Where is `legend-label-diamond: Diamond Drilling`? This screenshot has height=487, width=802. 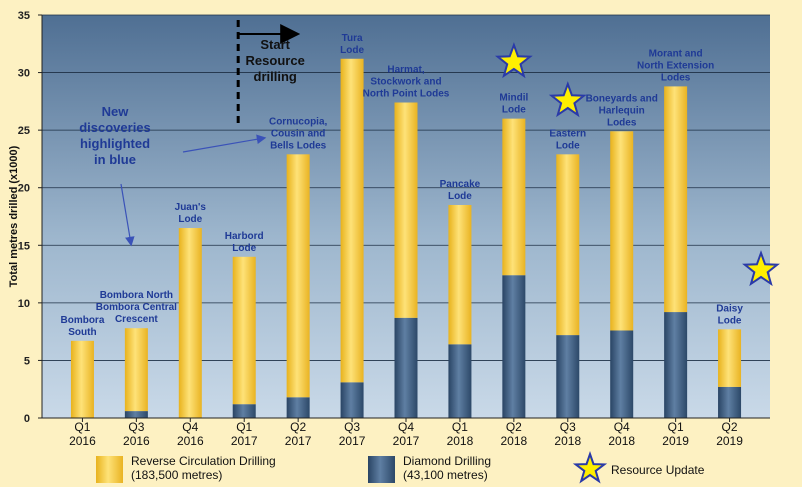 legend-label-diamond: Diamond Drilling is located at coordinates (447, 461).